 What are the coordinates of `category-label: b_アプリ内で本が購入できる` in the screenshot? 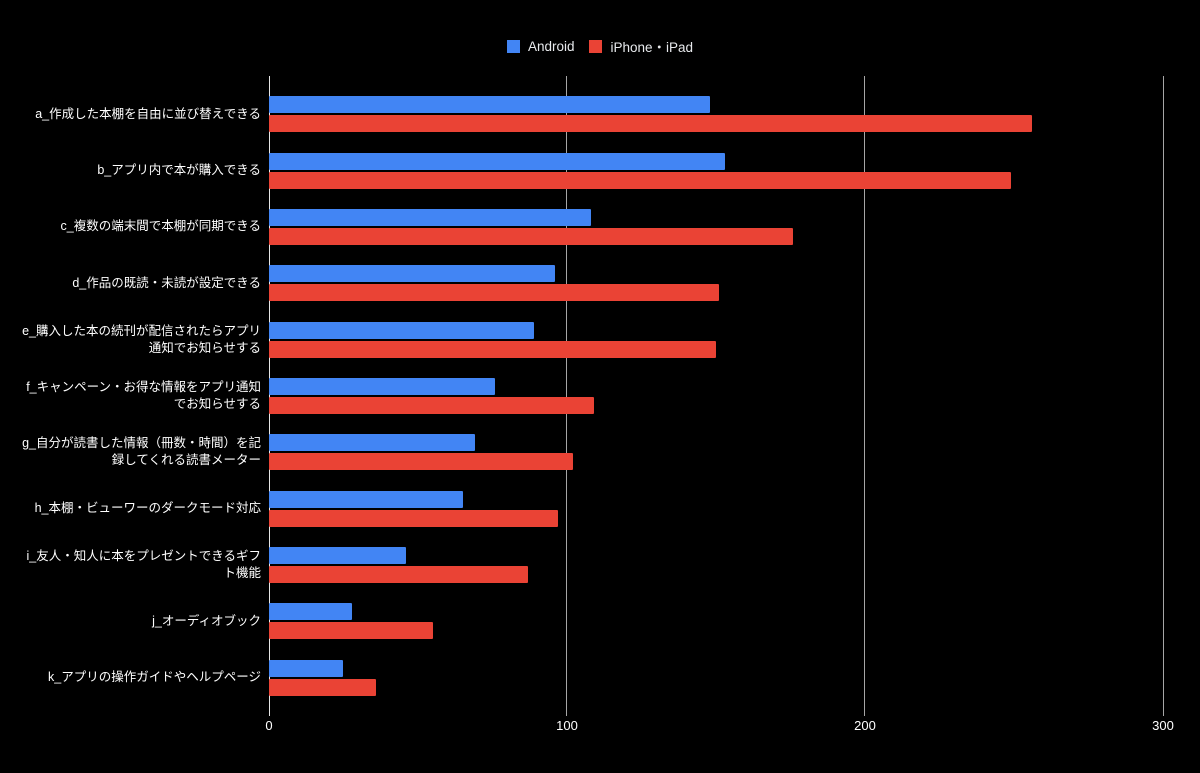 It's located at (179, 170).